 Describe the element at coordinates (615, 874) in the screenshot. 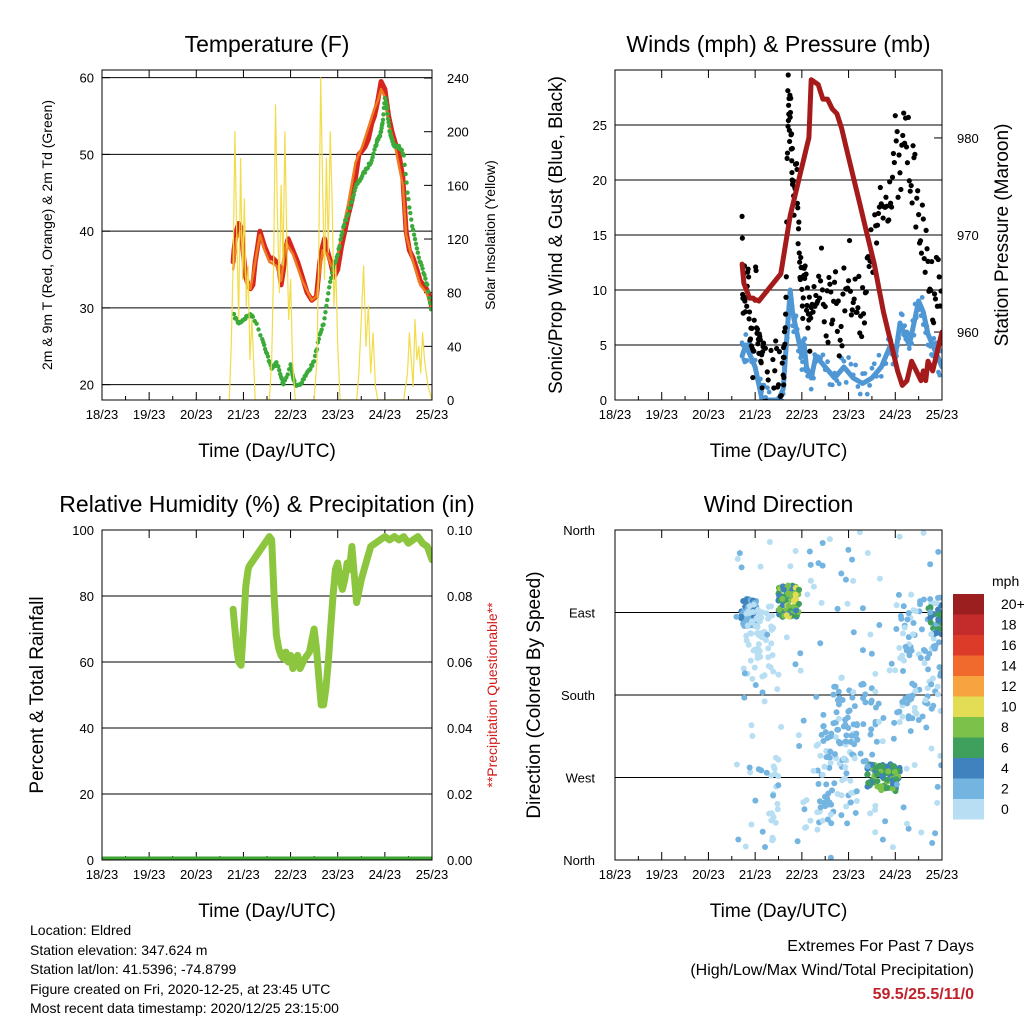

I see `x-tick-label: 18/23` at that location.